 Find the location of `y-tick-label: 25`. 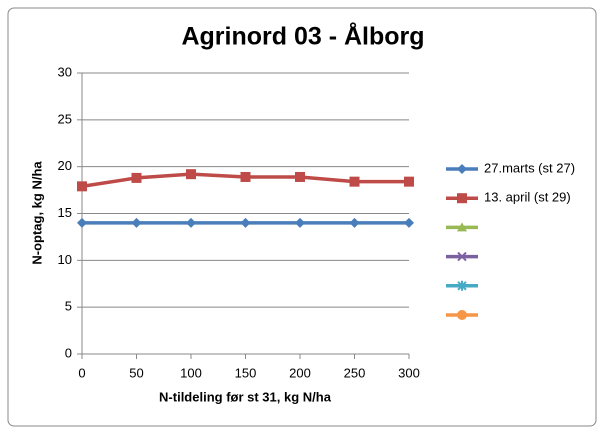

y-tick-label: 25 is located at coordinates (65, 118).